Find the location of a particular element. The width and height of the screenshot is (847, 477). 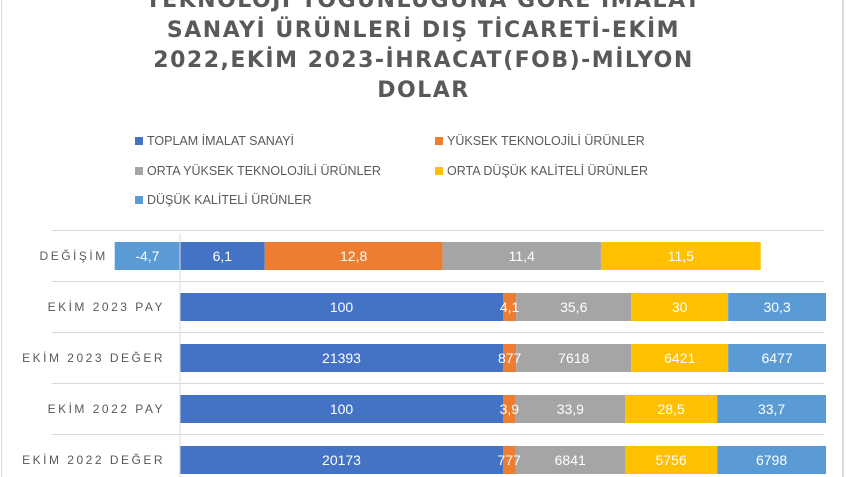

legend-label: YÜKSEK TEKNOLOJİLİ ÜRÜNLER is located at coordinates (546, 141).